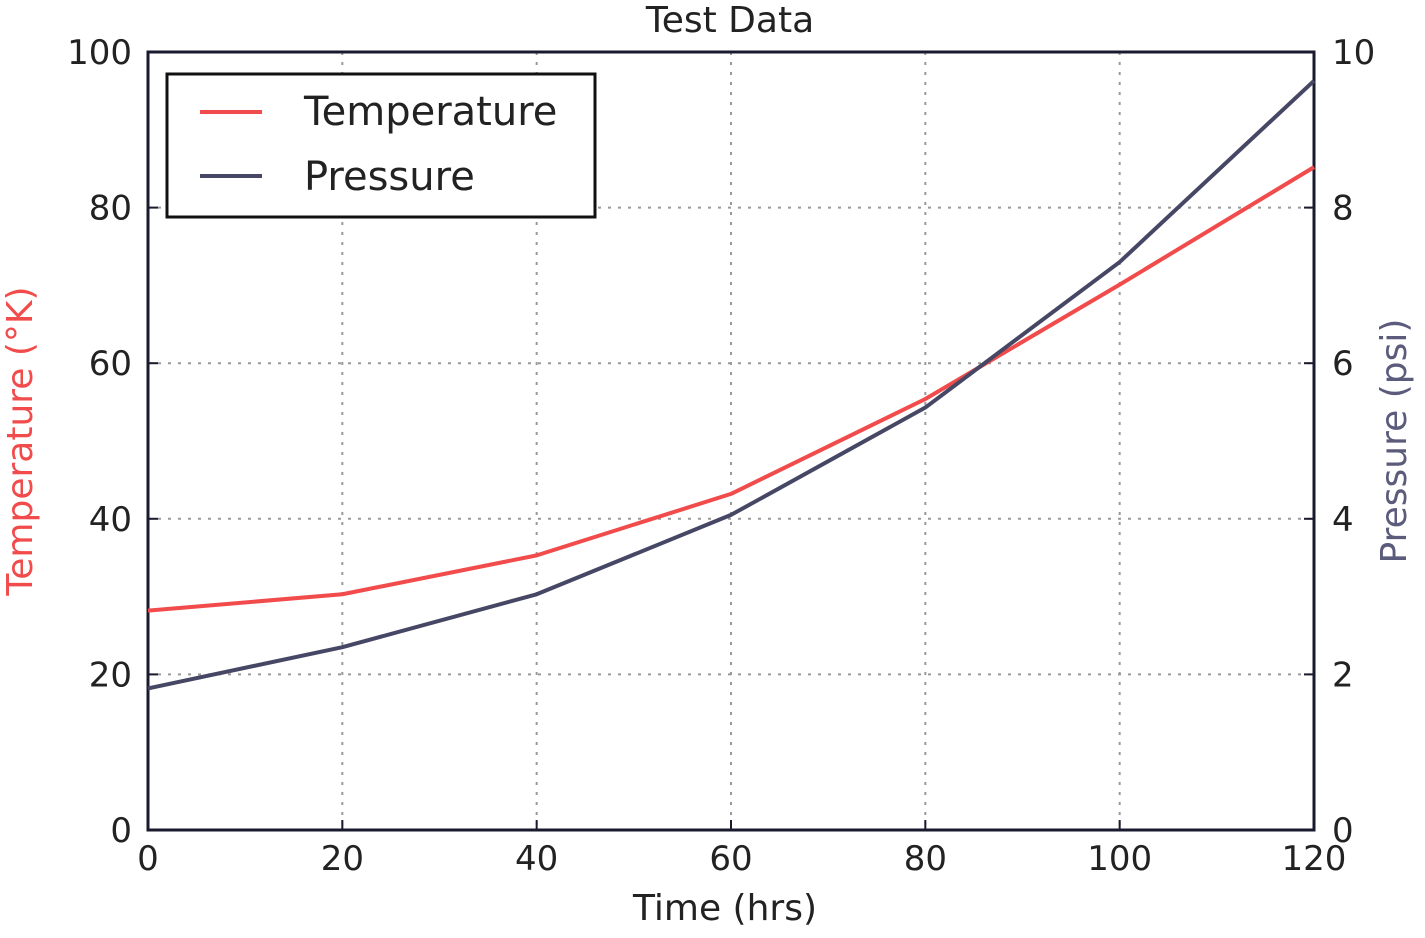 The width and height of the screenshot is (1425, 938). I want to click on x-tick-label-120: 120, so click(1314, 859).